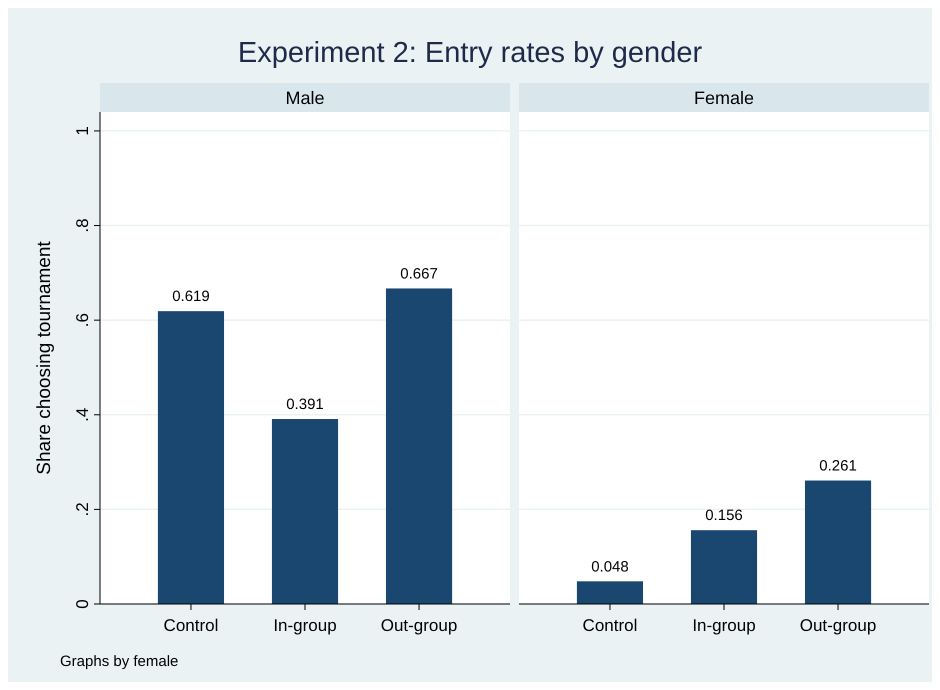 The image size is (940, 690). I want to click on y-tick-label: .4, so click(82, 415).